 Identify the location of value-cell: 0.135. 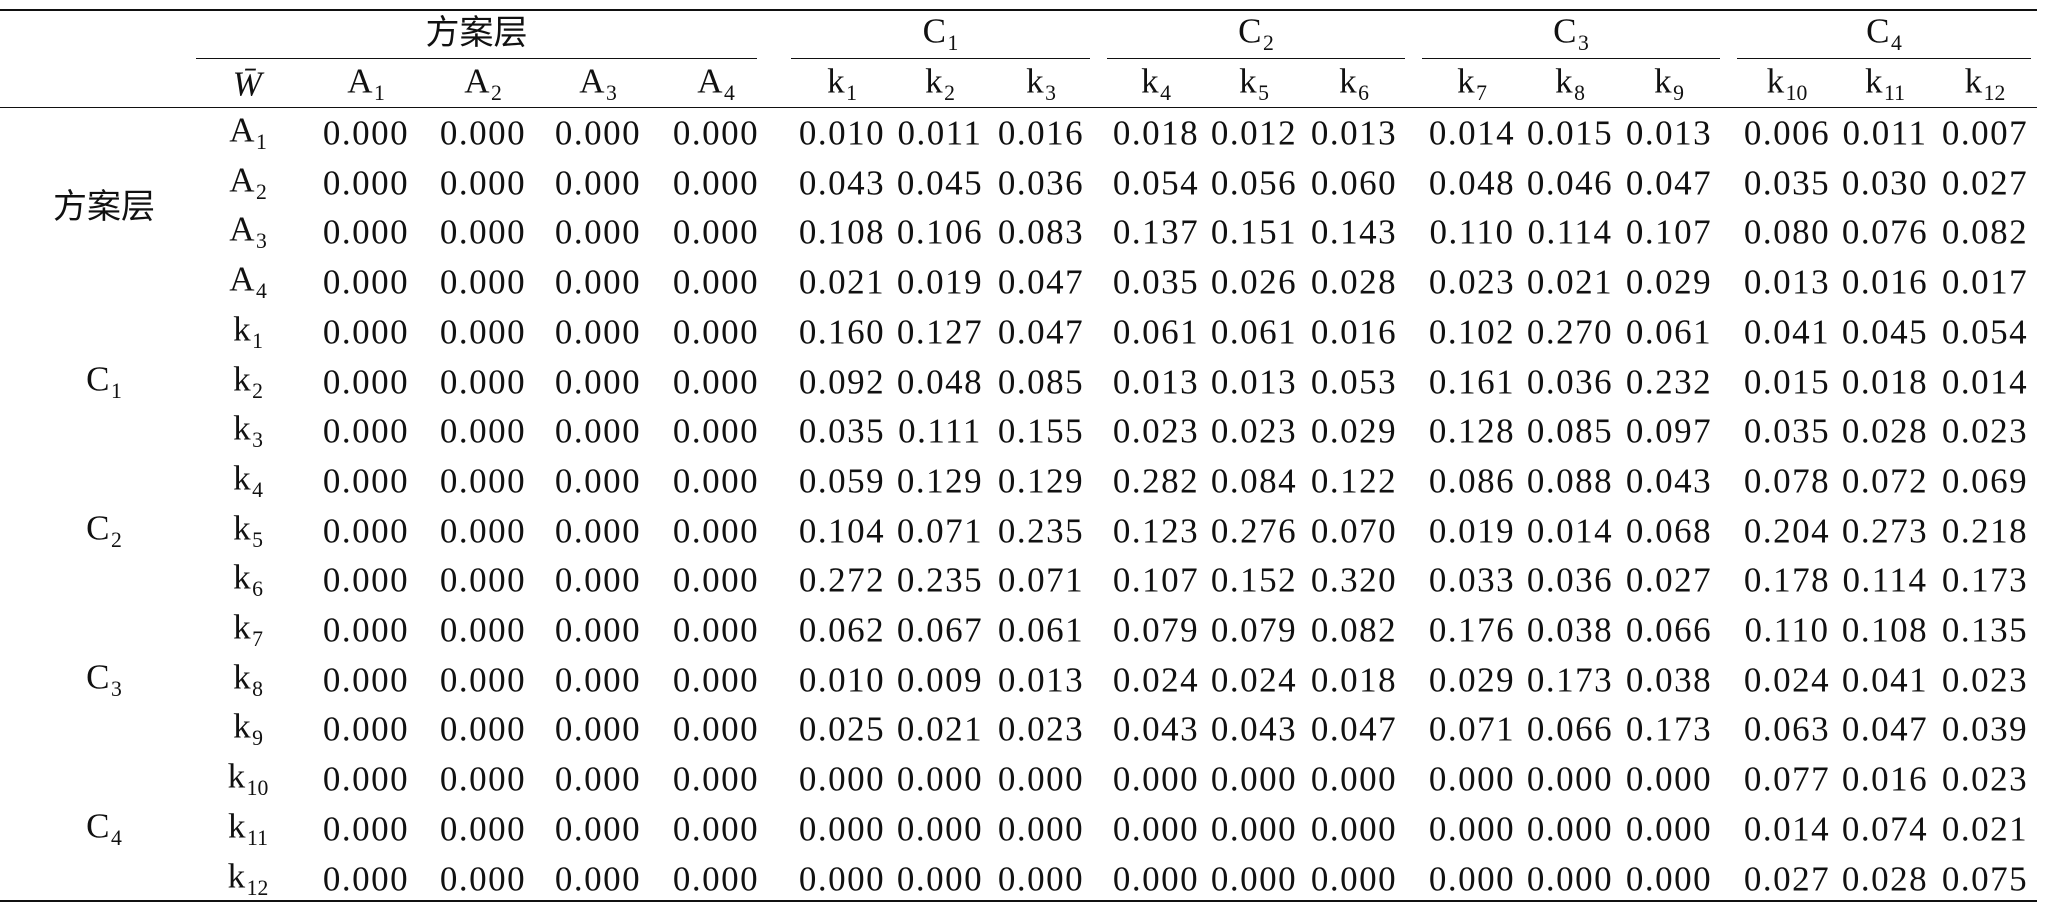
(1985, 630).